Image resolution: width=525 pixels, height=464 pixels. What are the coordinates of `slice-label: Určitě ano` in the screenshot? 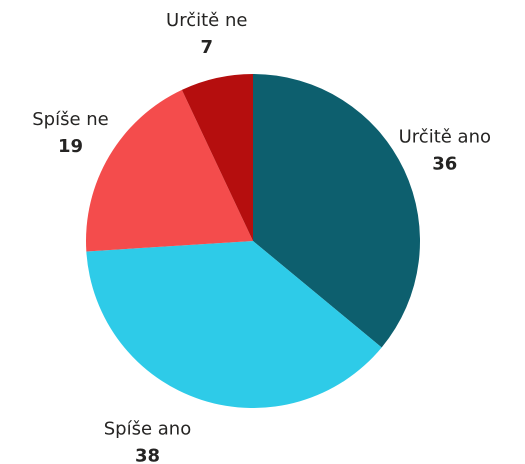 It's located at (445, 137).